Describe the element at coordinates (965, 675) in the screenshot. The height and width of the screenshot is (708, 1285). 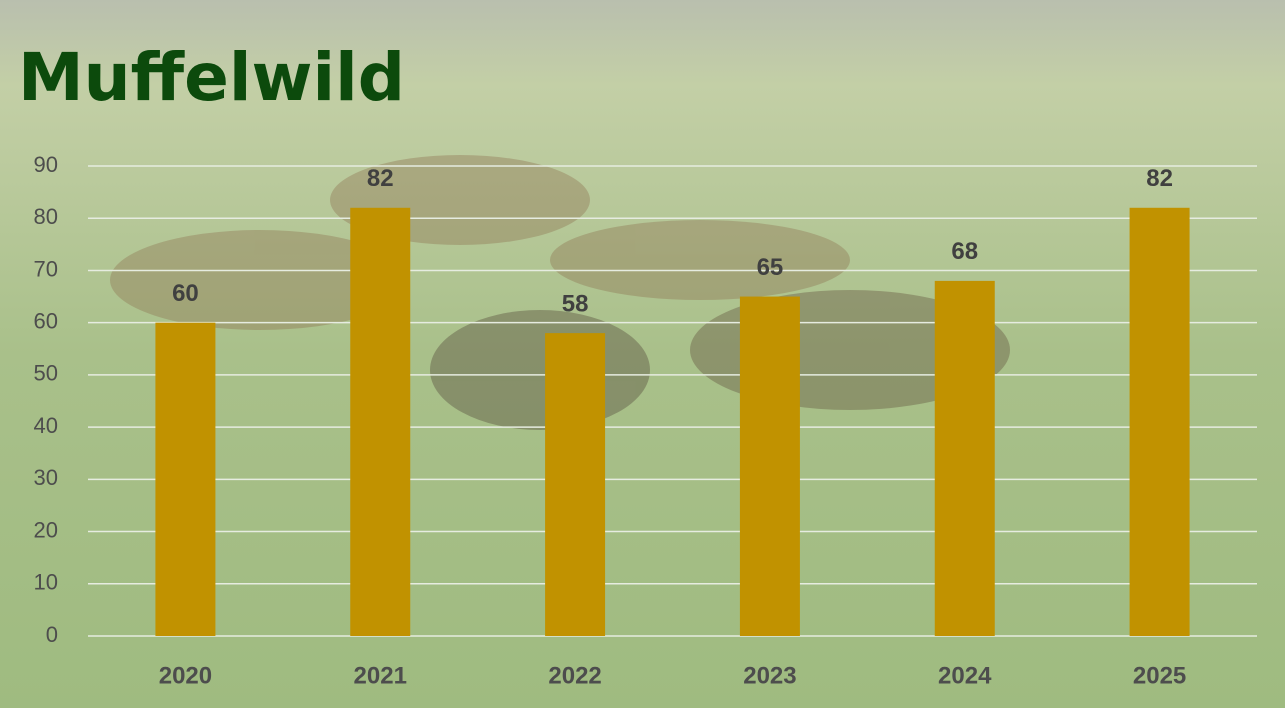
I see `x-tick-label: 2024` at that location.